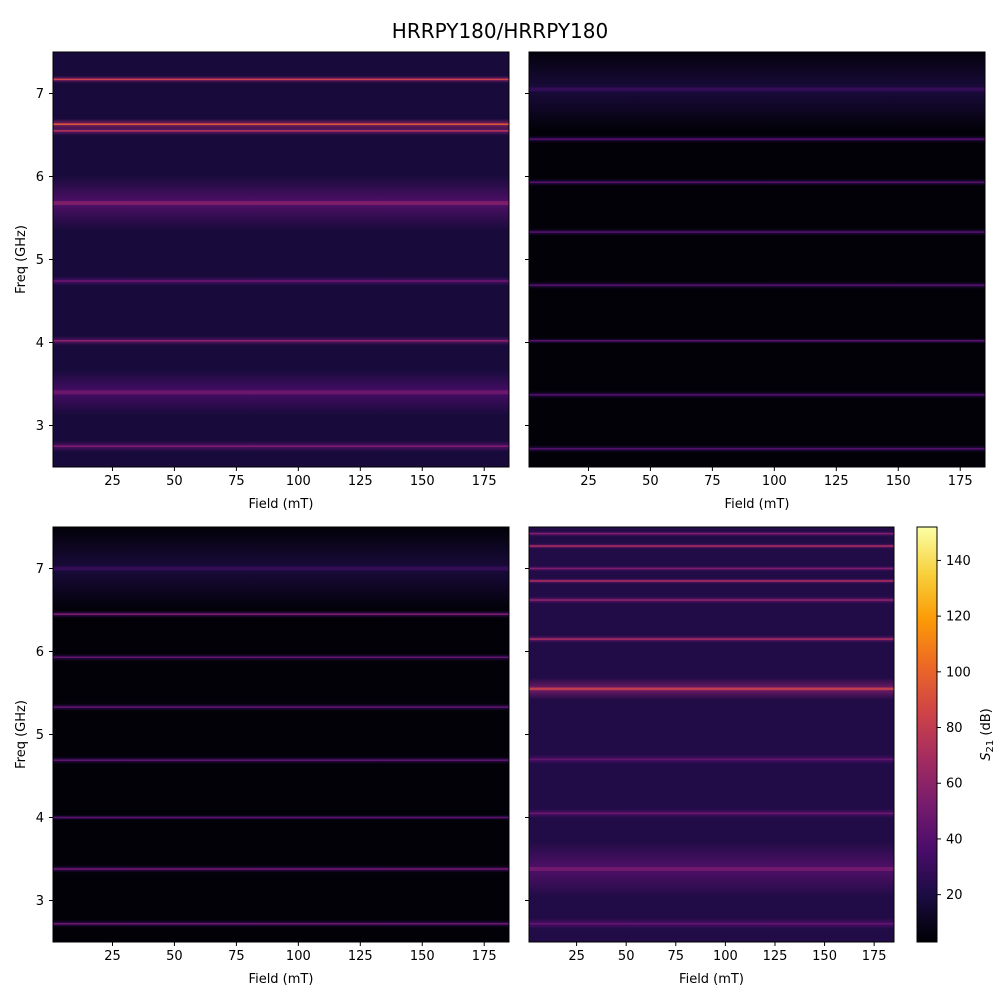 The height and width of the screenshot is (1000, 1000). What do you see at coordinates (958, 672) in the screenshot?
I see `colorbar-tick-label: 100` at bounding box center [958, 672].